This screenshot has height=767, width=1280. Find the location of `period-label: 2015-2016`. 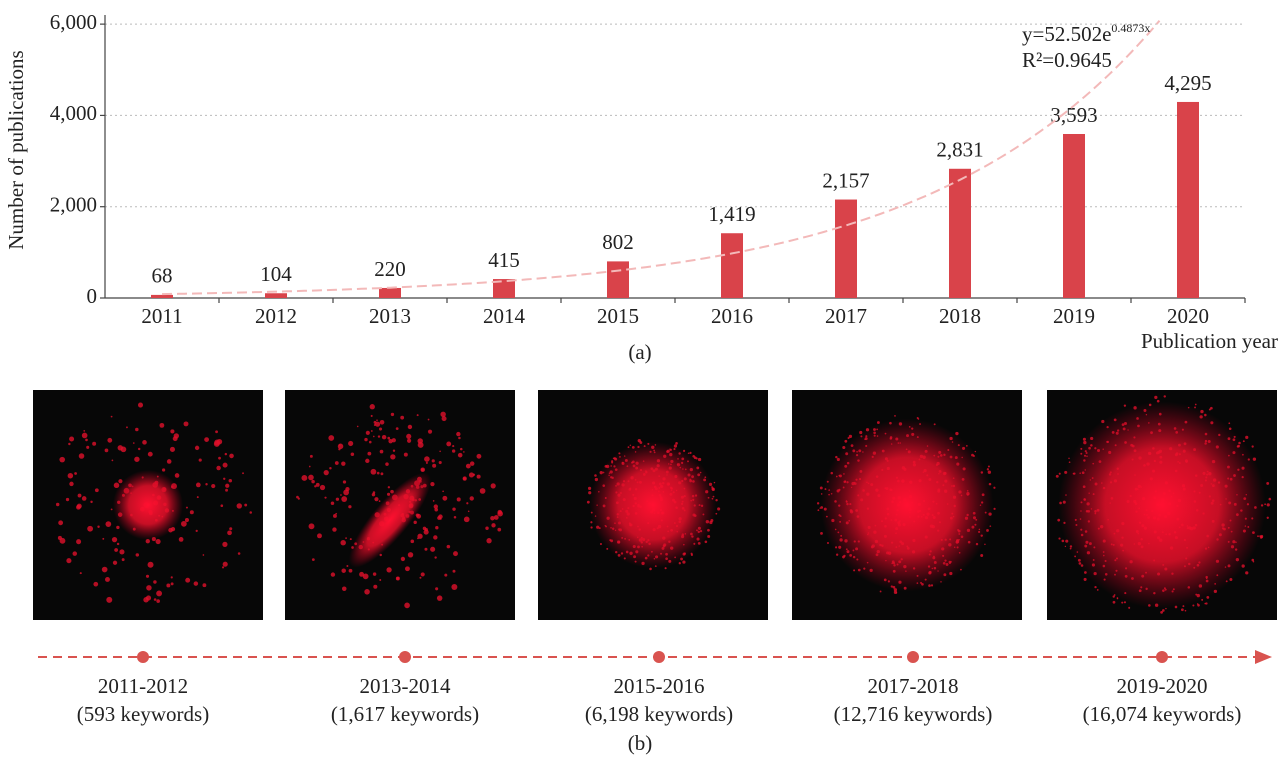

period-label: 2015-2016 is located at coordinates (659, 686).